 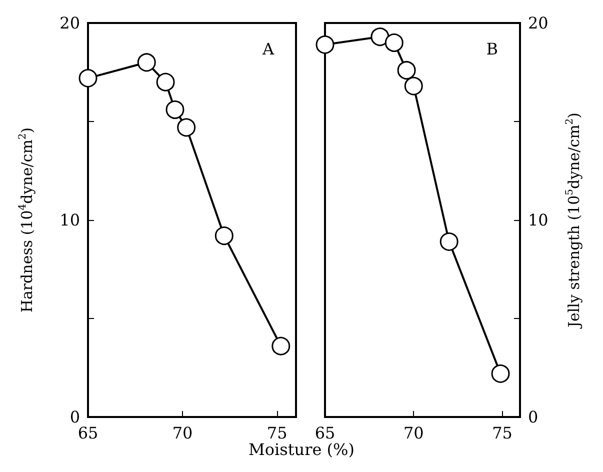 I want to click on y-tick-label: 0, so click(x=75, y=417).